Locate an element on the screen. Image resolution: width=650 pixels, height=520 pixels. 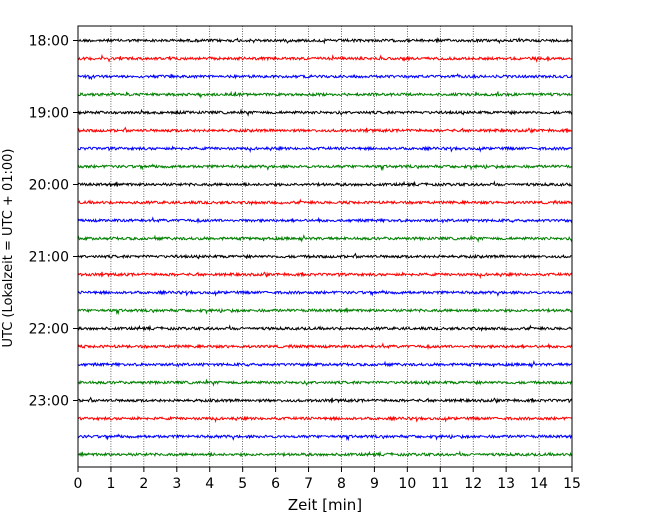
x-tick-label: 9 is located at coordinates (374, 484).